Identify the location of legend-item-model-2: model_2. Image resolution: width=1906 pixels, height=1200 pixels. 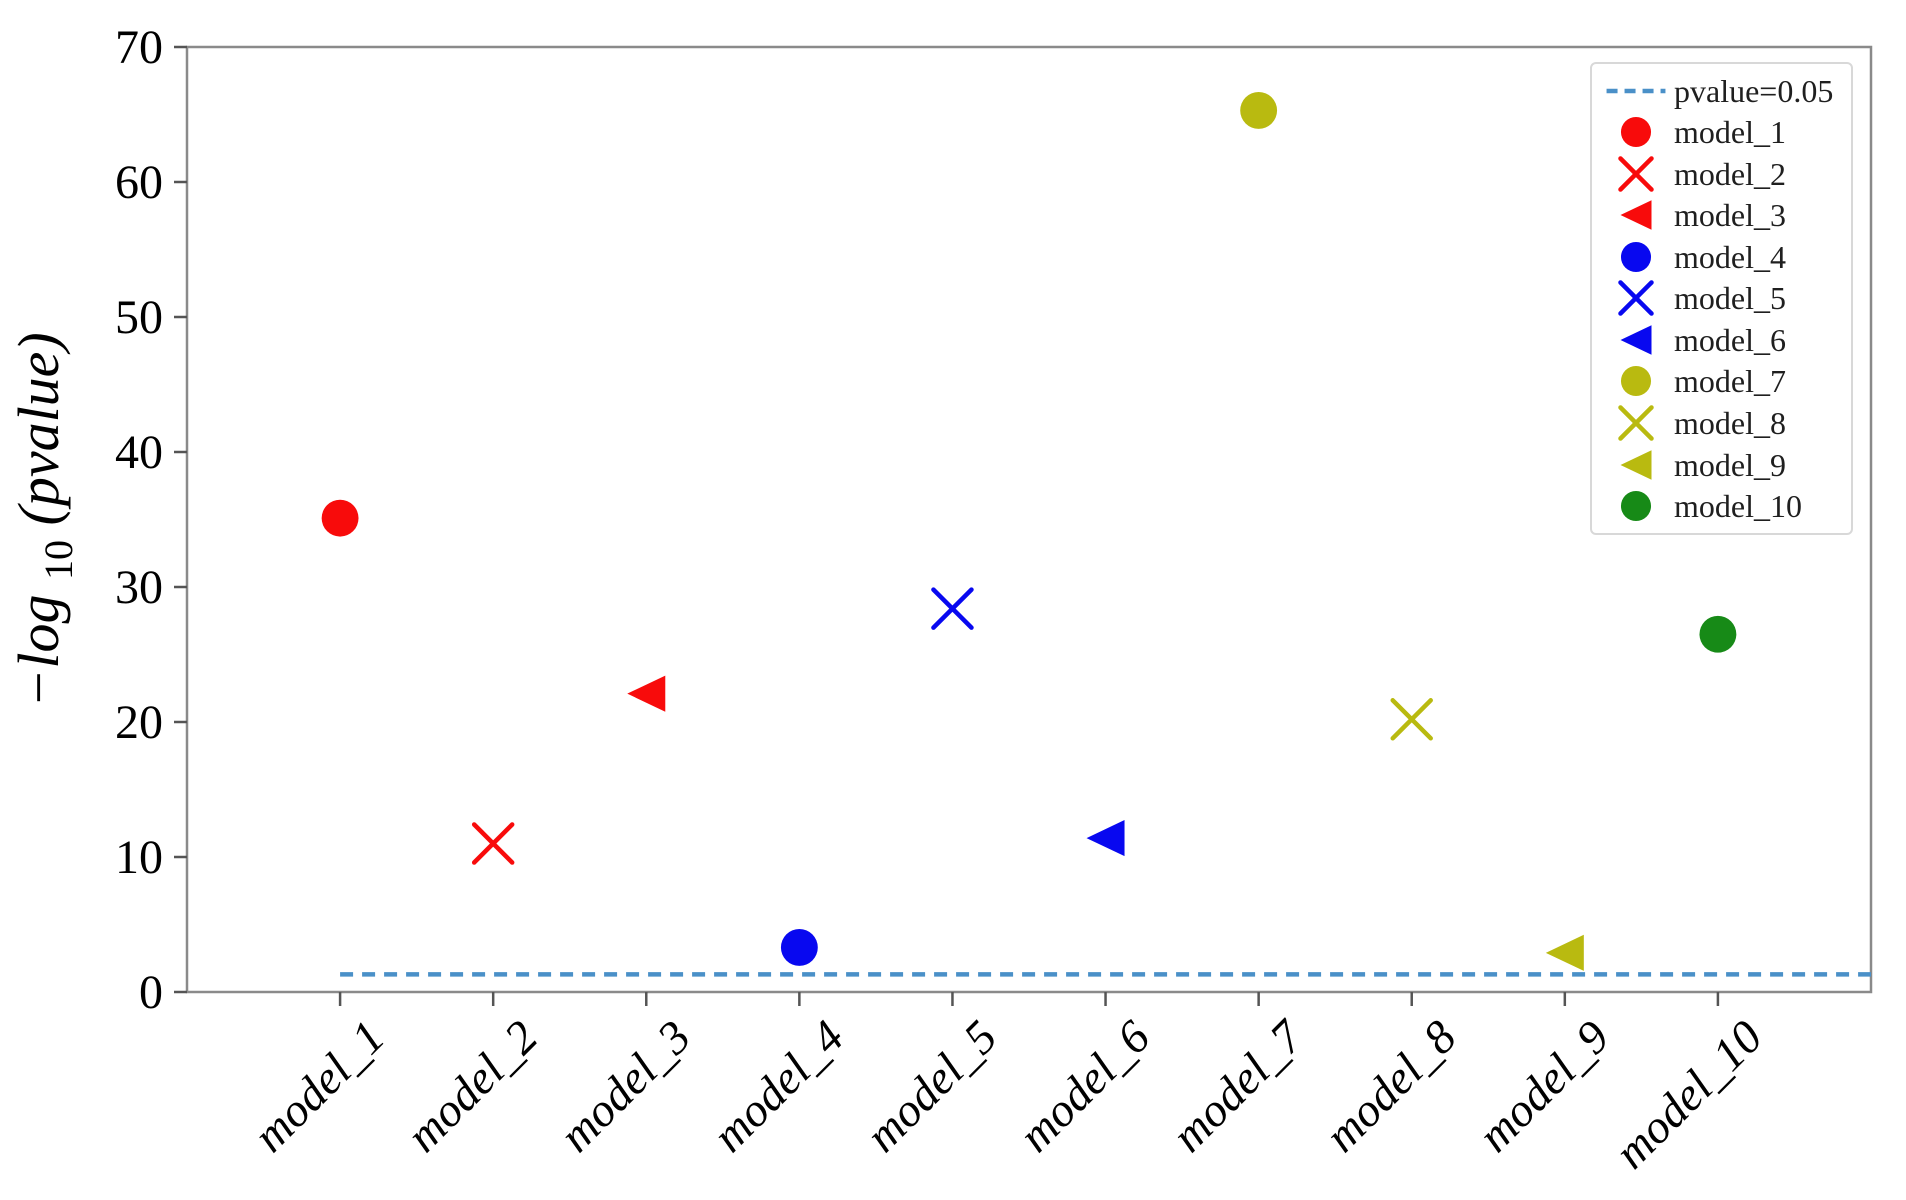
(1720, 173).